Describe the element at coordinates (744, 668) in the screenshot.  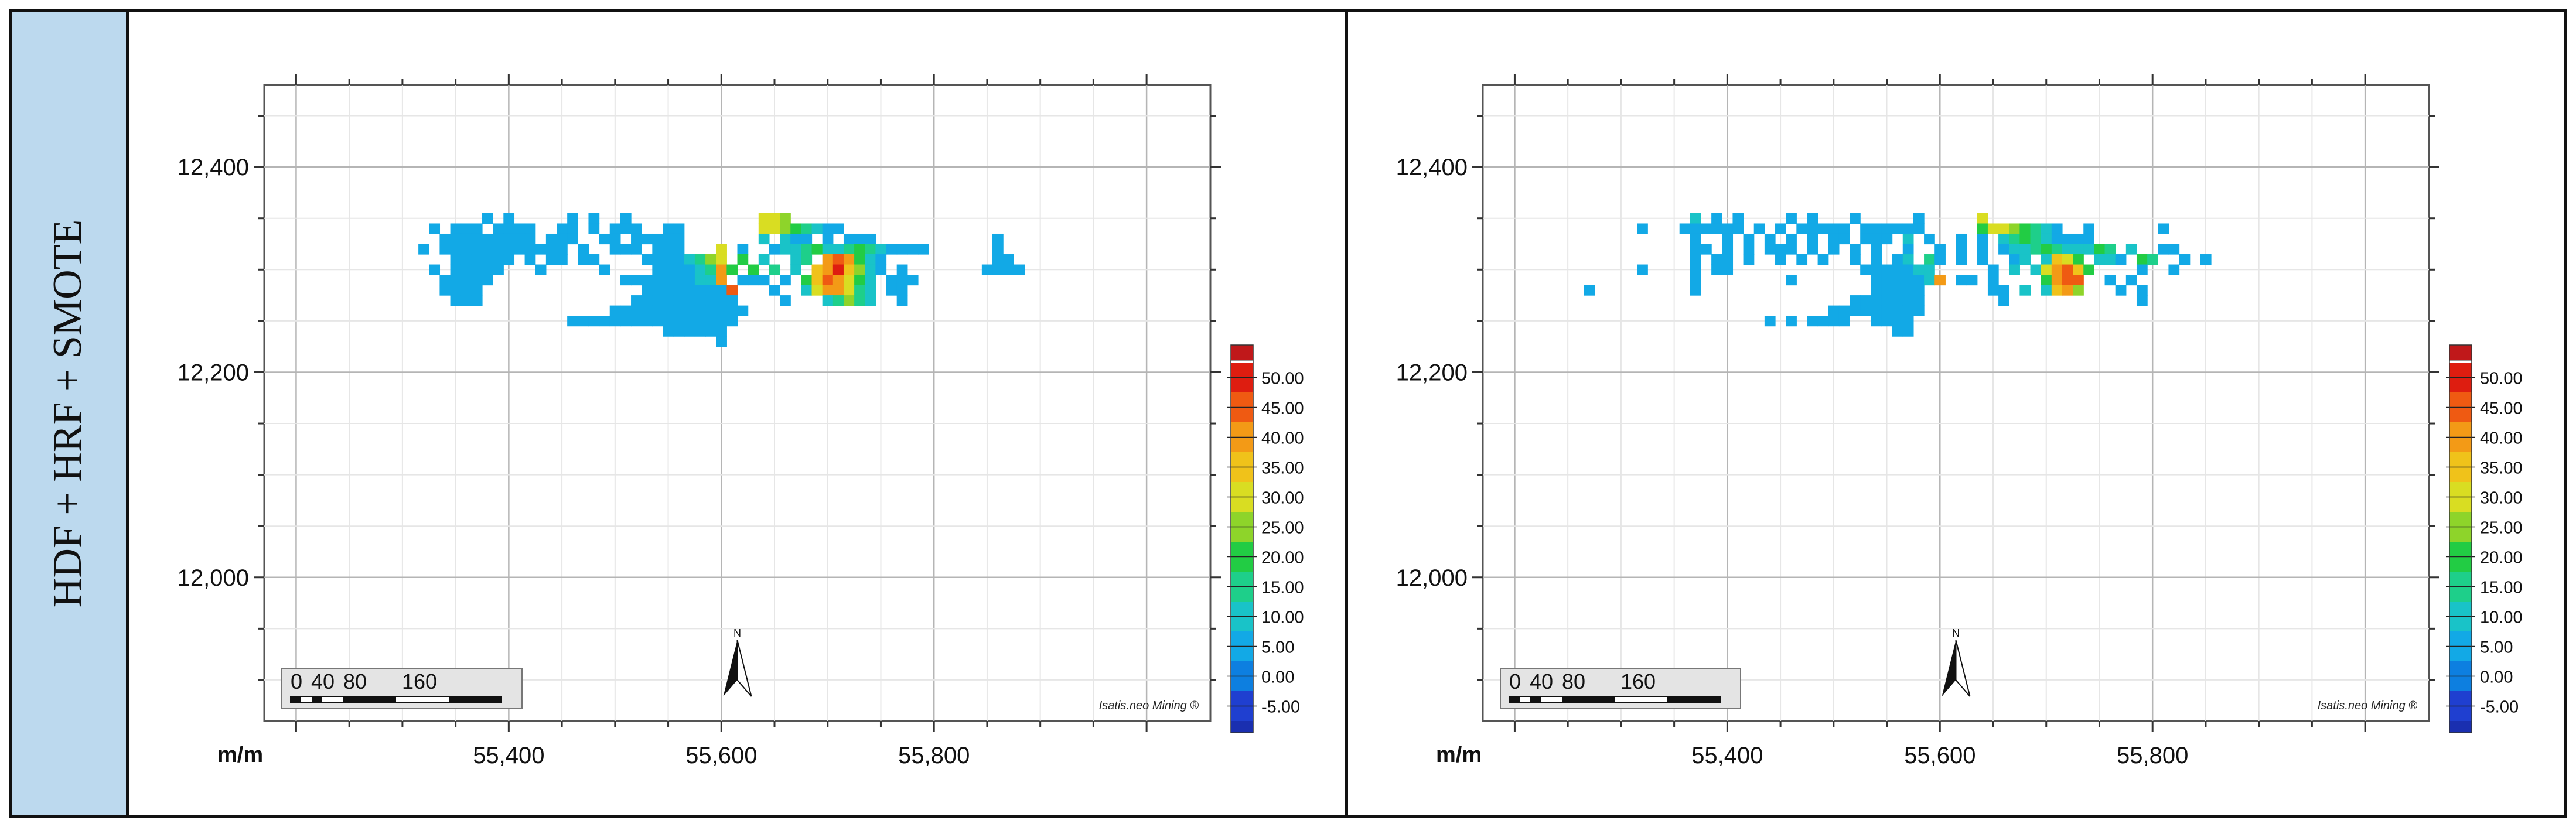
I see `north-arrow-right-half` at that location.